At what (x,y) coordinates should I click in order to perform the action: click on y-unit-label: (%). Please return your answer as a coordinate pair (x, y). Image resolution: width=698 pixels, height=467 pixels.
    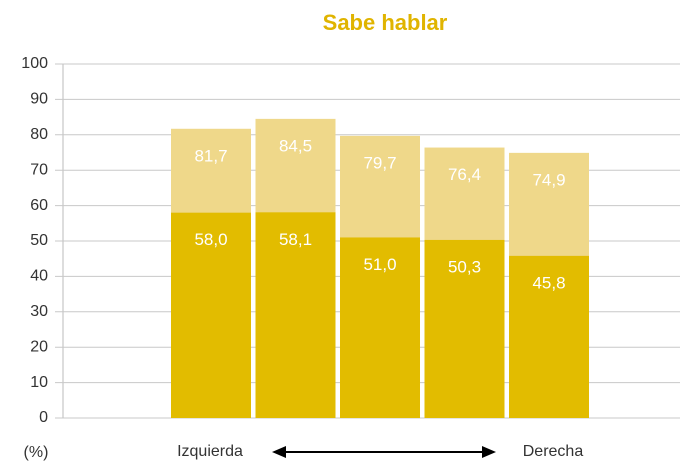
    Looking at the image, I should click on (36, 452).